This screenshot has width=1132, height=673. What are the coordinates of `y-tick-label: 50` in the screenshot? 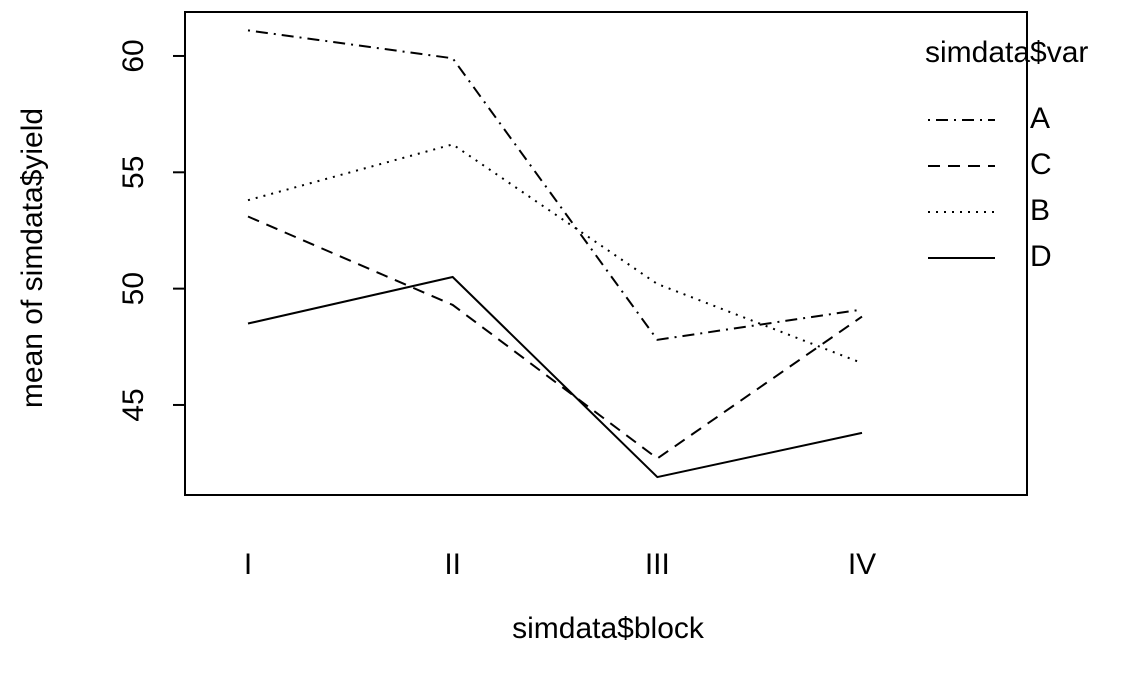 It's located at (133, 288).